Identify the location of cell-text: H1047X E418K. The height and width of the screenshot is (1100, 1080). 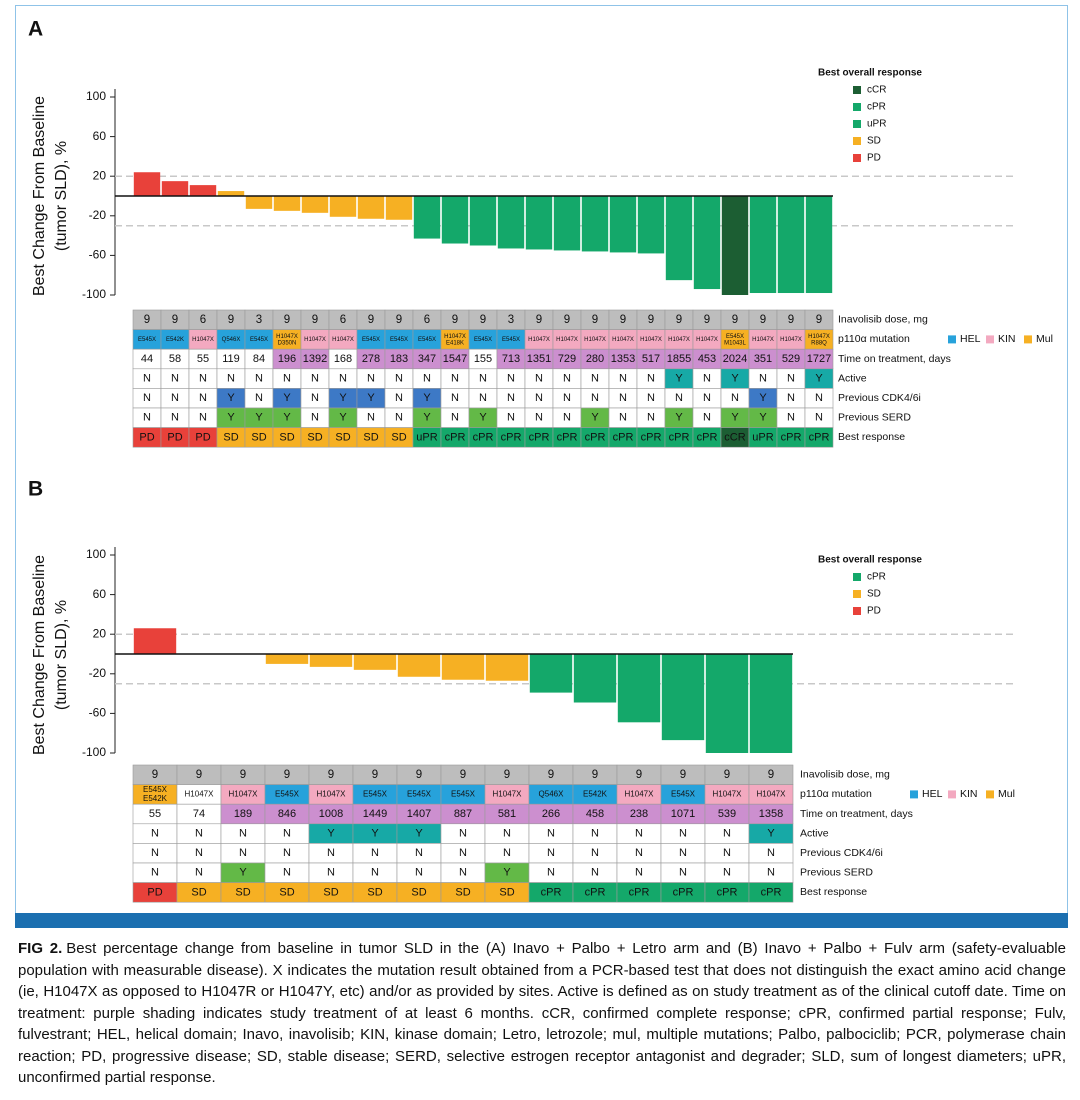
(455, 340).